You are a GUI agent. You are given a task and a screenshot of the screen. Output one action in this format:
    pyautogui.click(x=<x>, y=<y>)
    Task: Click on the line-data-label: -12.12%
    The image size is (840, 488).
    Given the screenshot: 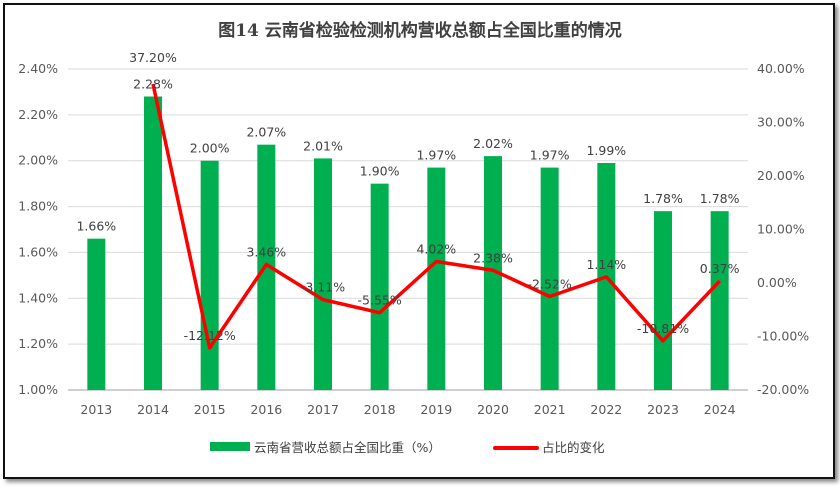 What is the action you would take?
    pyautogui.click(x=210, y=335)
    